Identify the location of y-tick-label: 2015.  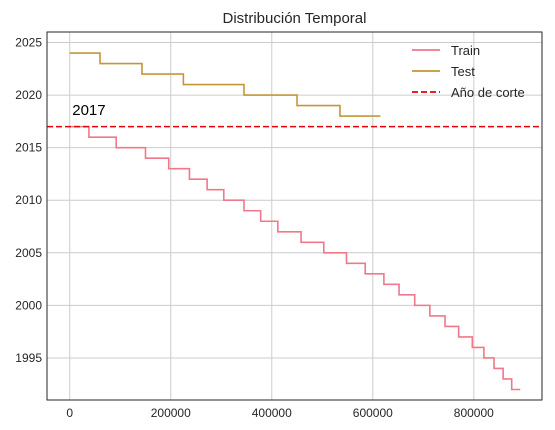
(28, 148).